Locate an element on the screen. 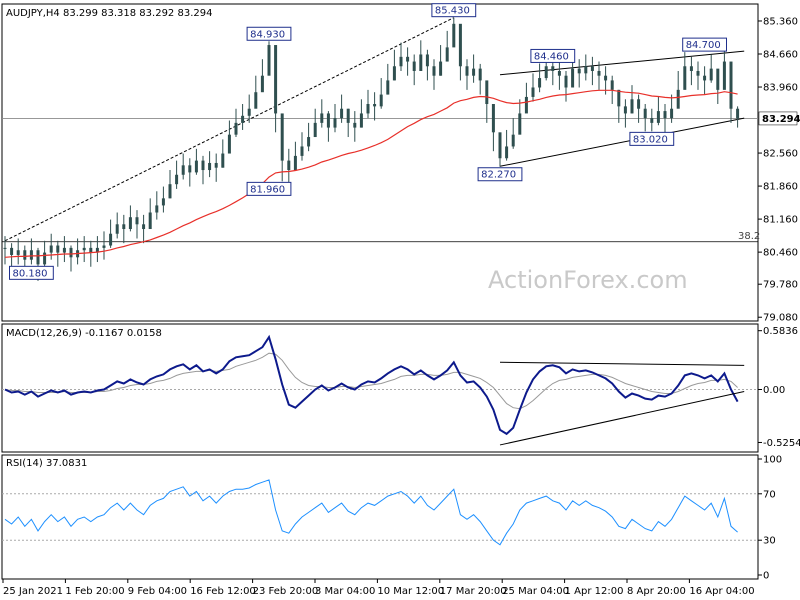 The width and height of the screenshot is (800, 600). rsi-tick-label: 30 is located at coordinates (769, 541).